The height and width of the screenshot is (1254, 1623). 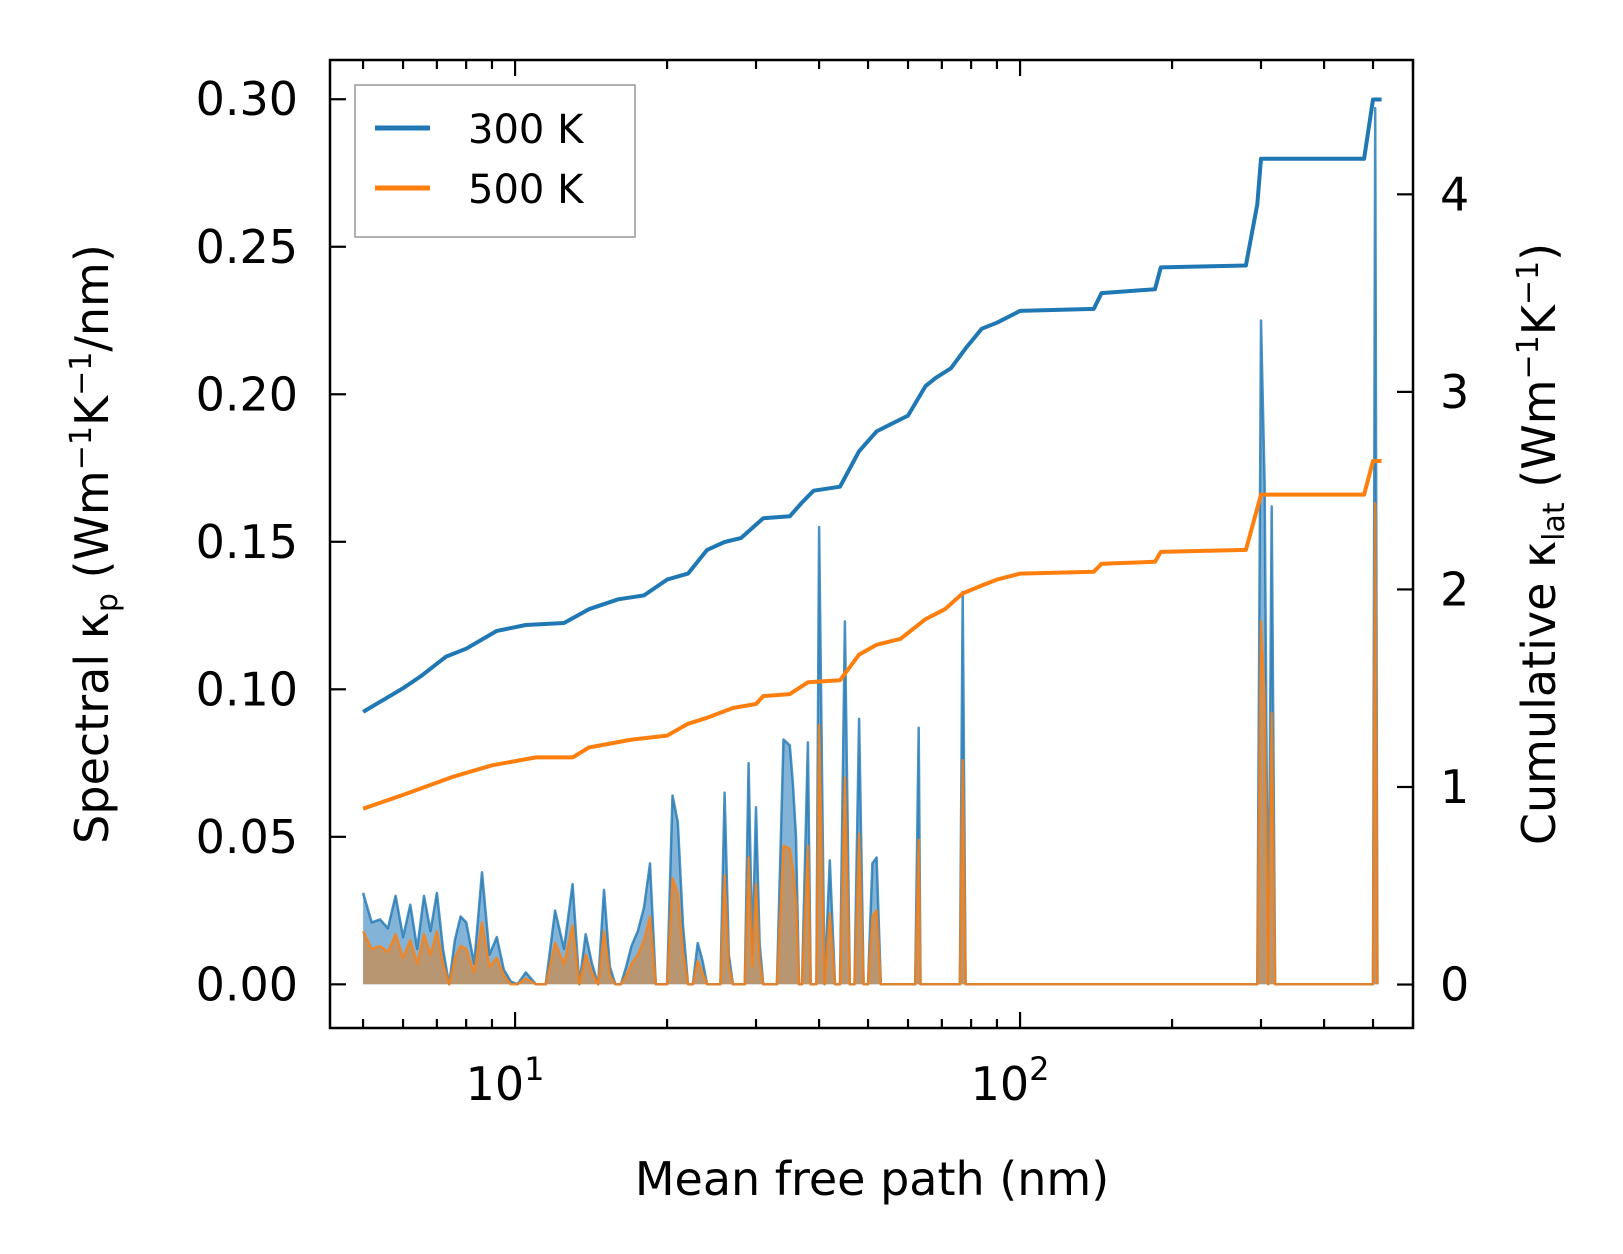 What do you see at coordinates (526, 190) in the screenshot?
I see `legend-label-500k: 500 K` at bounding box center [526, 190].